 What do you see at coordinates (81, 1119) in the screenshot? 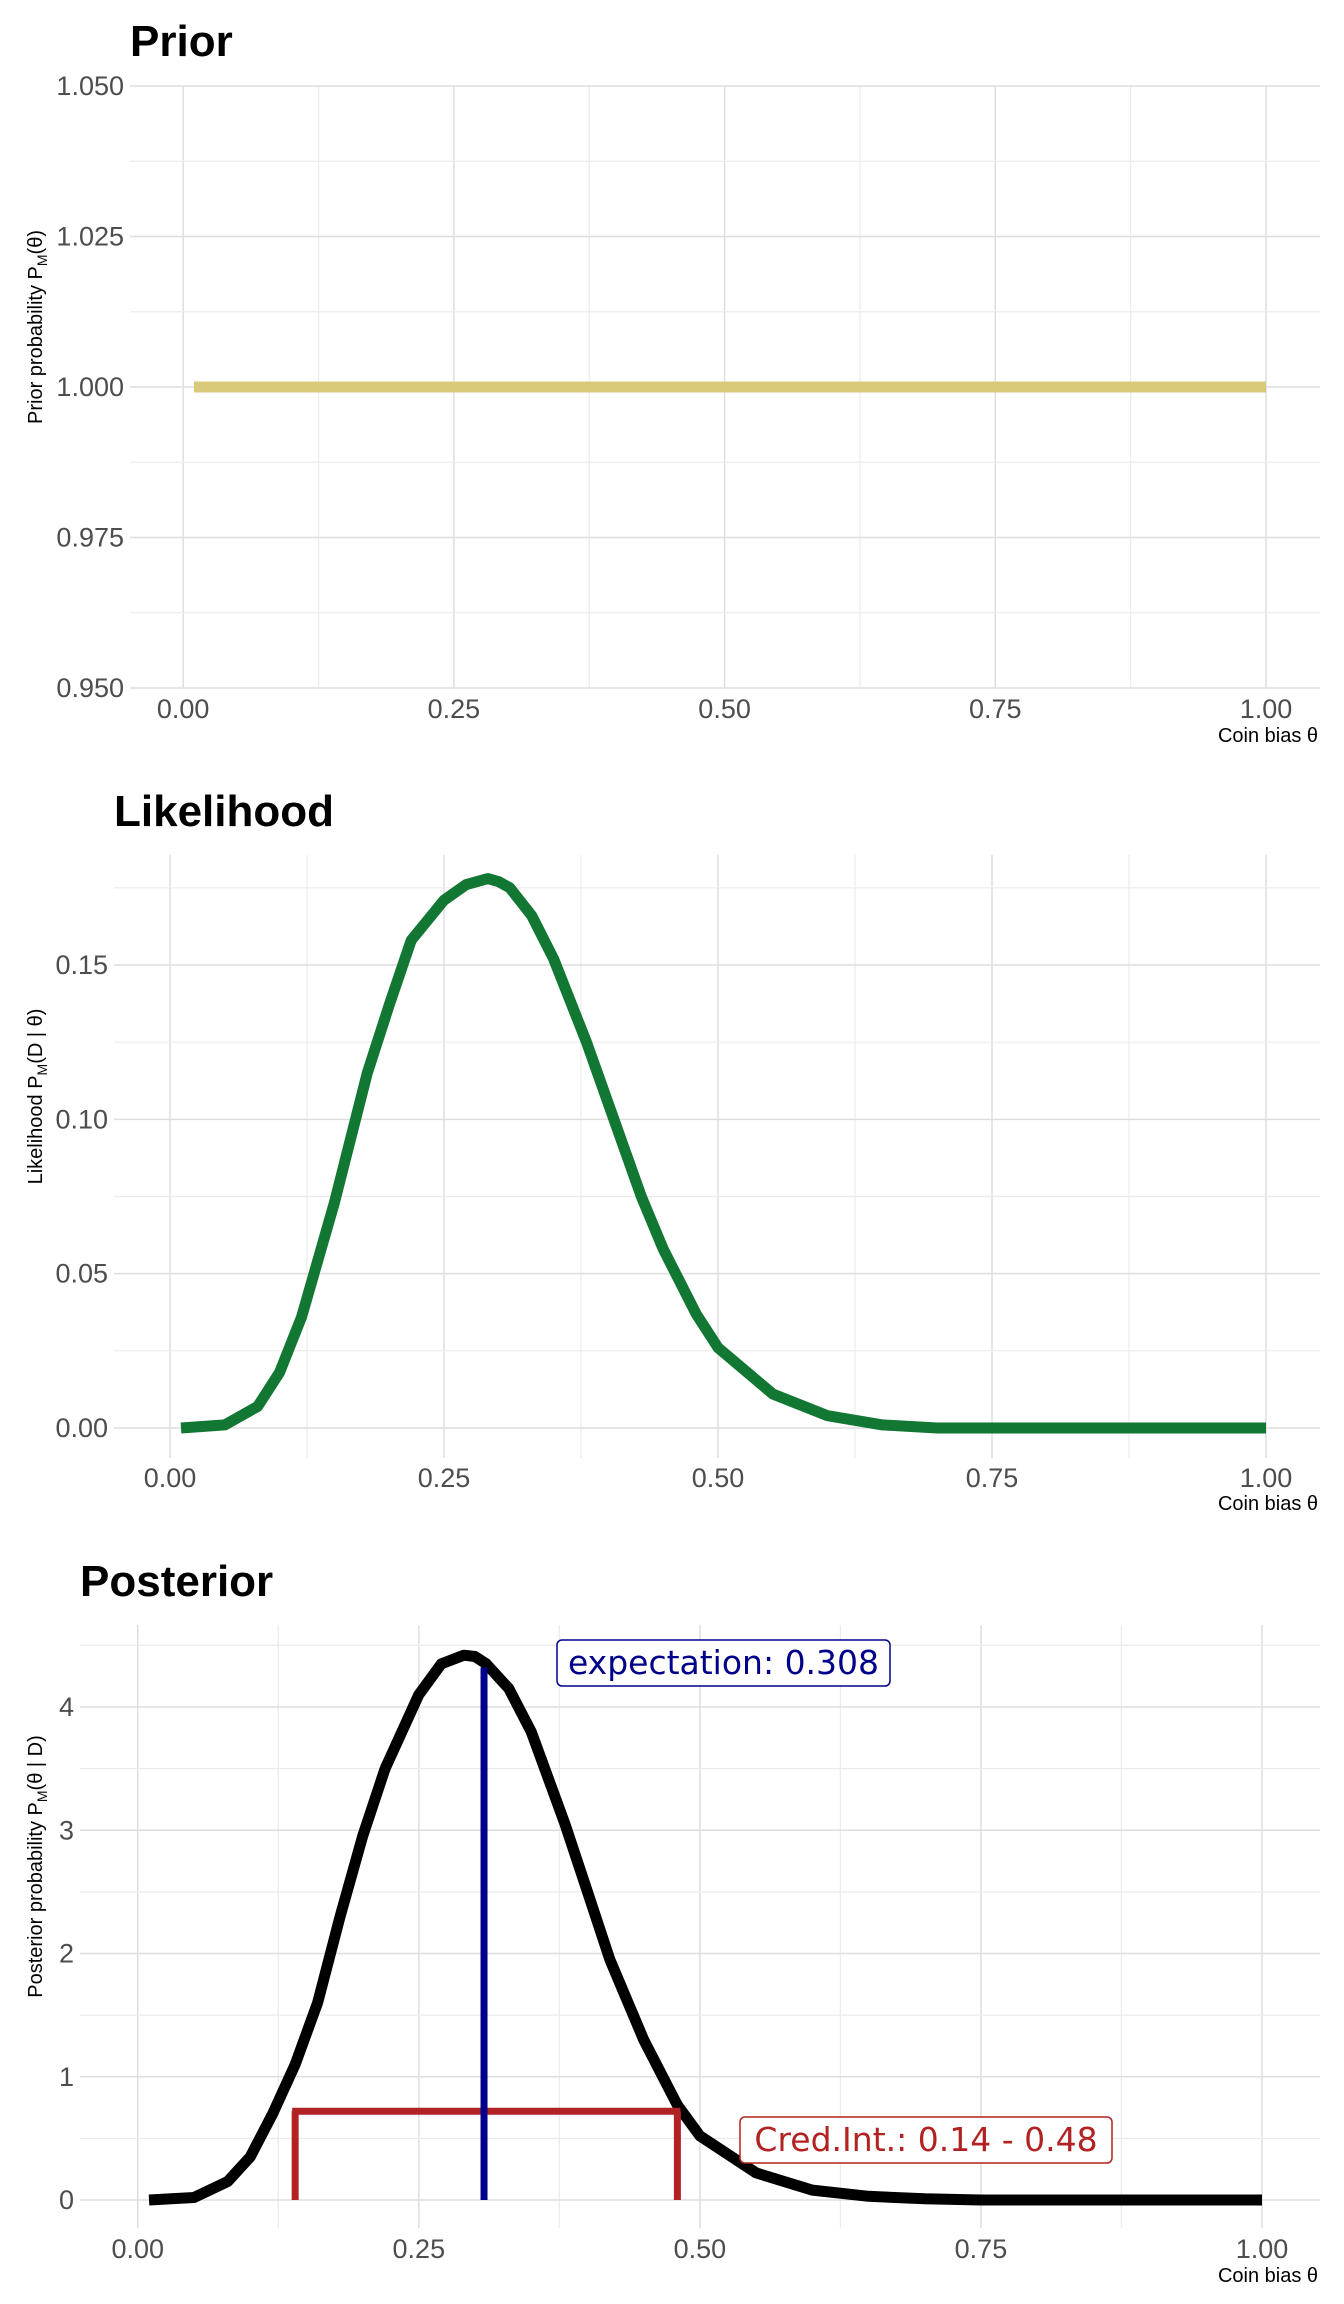
I see `y-tick-label: 0.10` at bounding box center [81, 1119].